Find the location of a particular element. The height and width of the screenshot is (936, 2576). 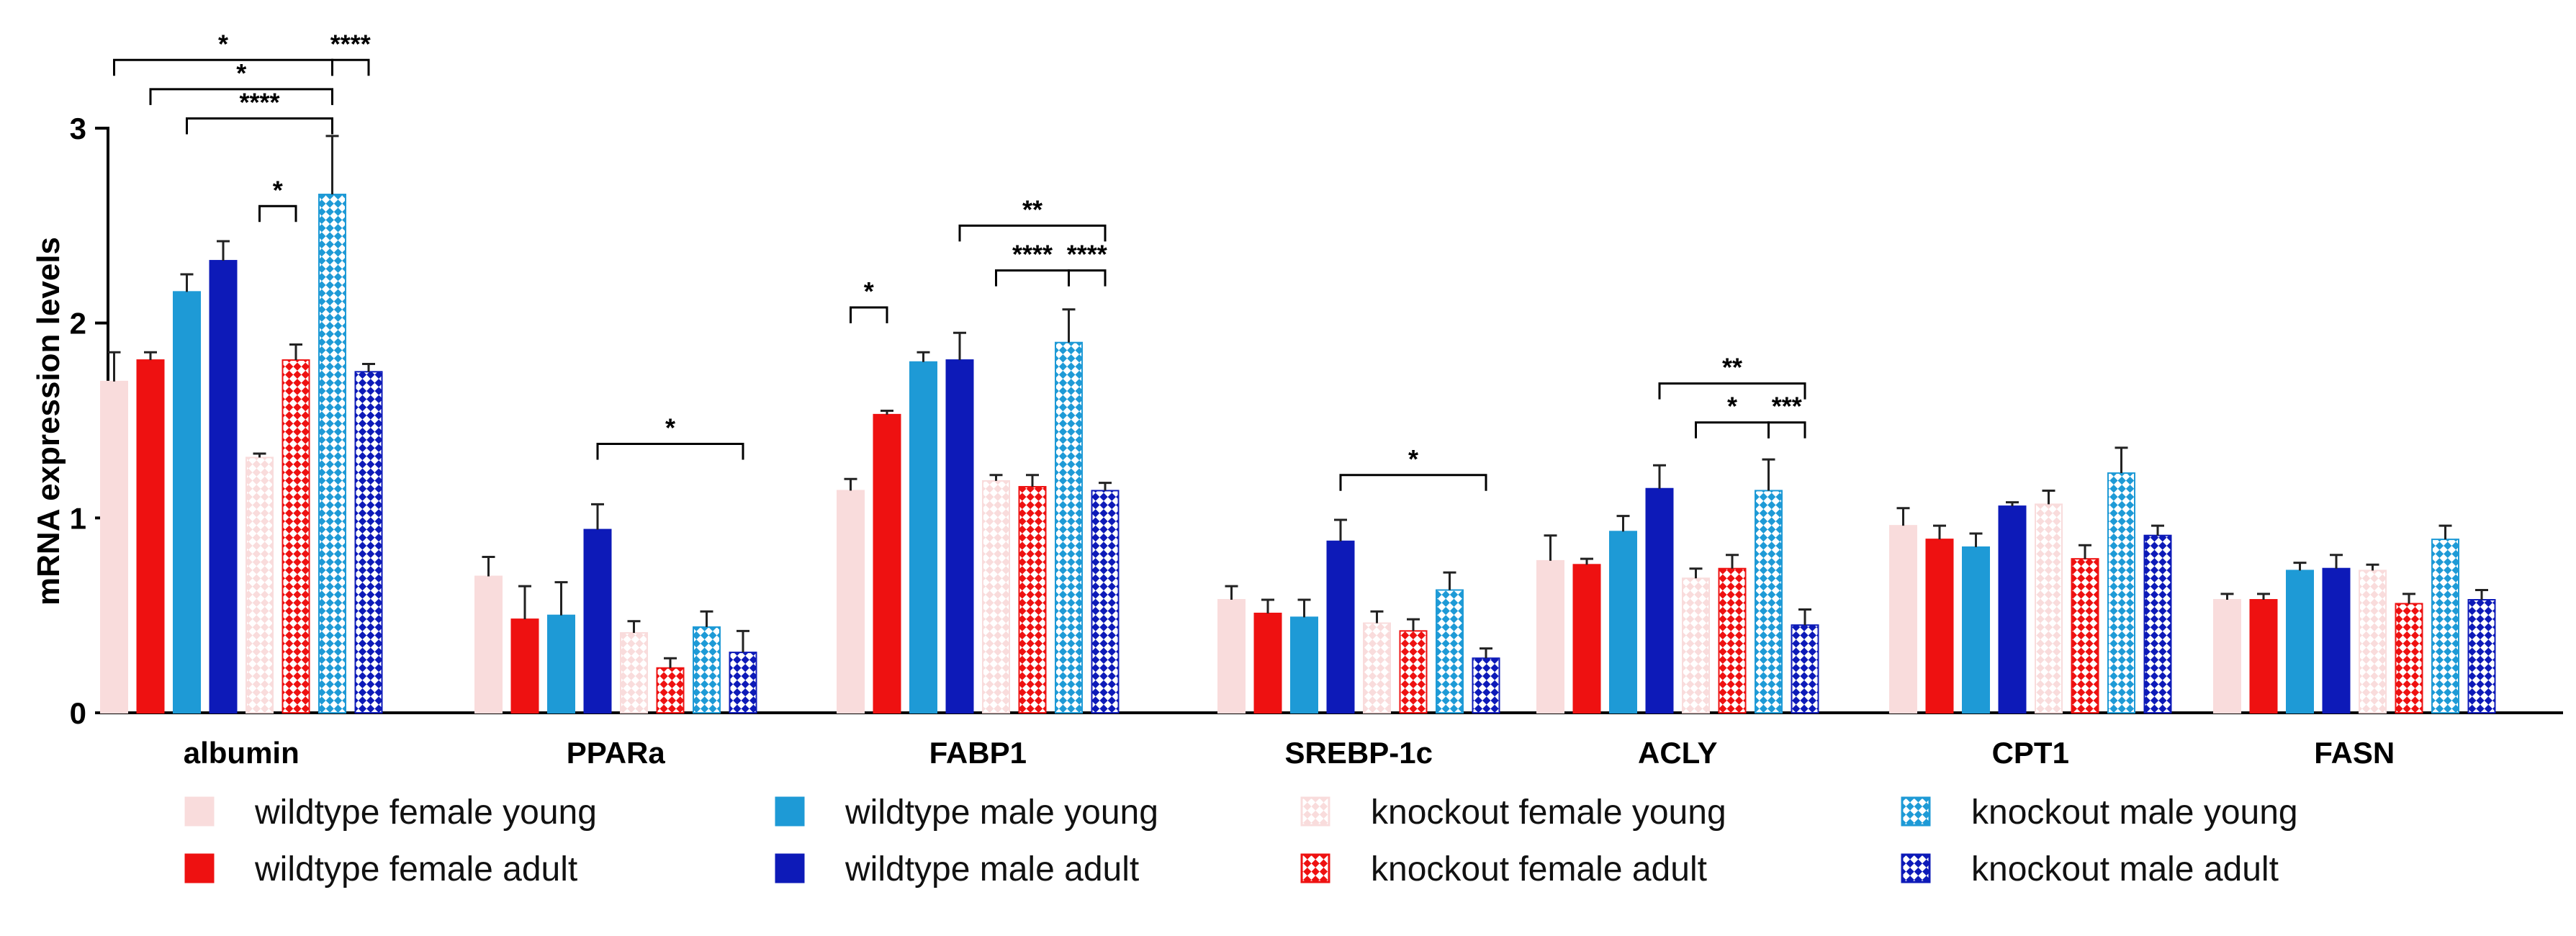

x-category-label: SREBP-1c is located at coordinates (1359, 753).